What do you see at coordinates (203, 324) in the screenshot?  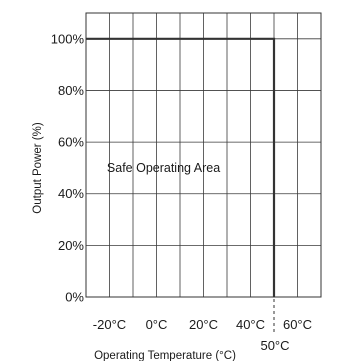 I see `x-tick-label: 20°C` at bounding box center [203, 324].